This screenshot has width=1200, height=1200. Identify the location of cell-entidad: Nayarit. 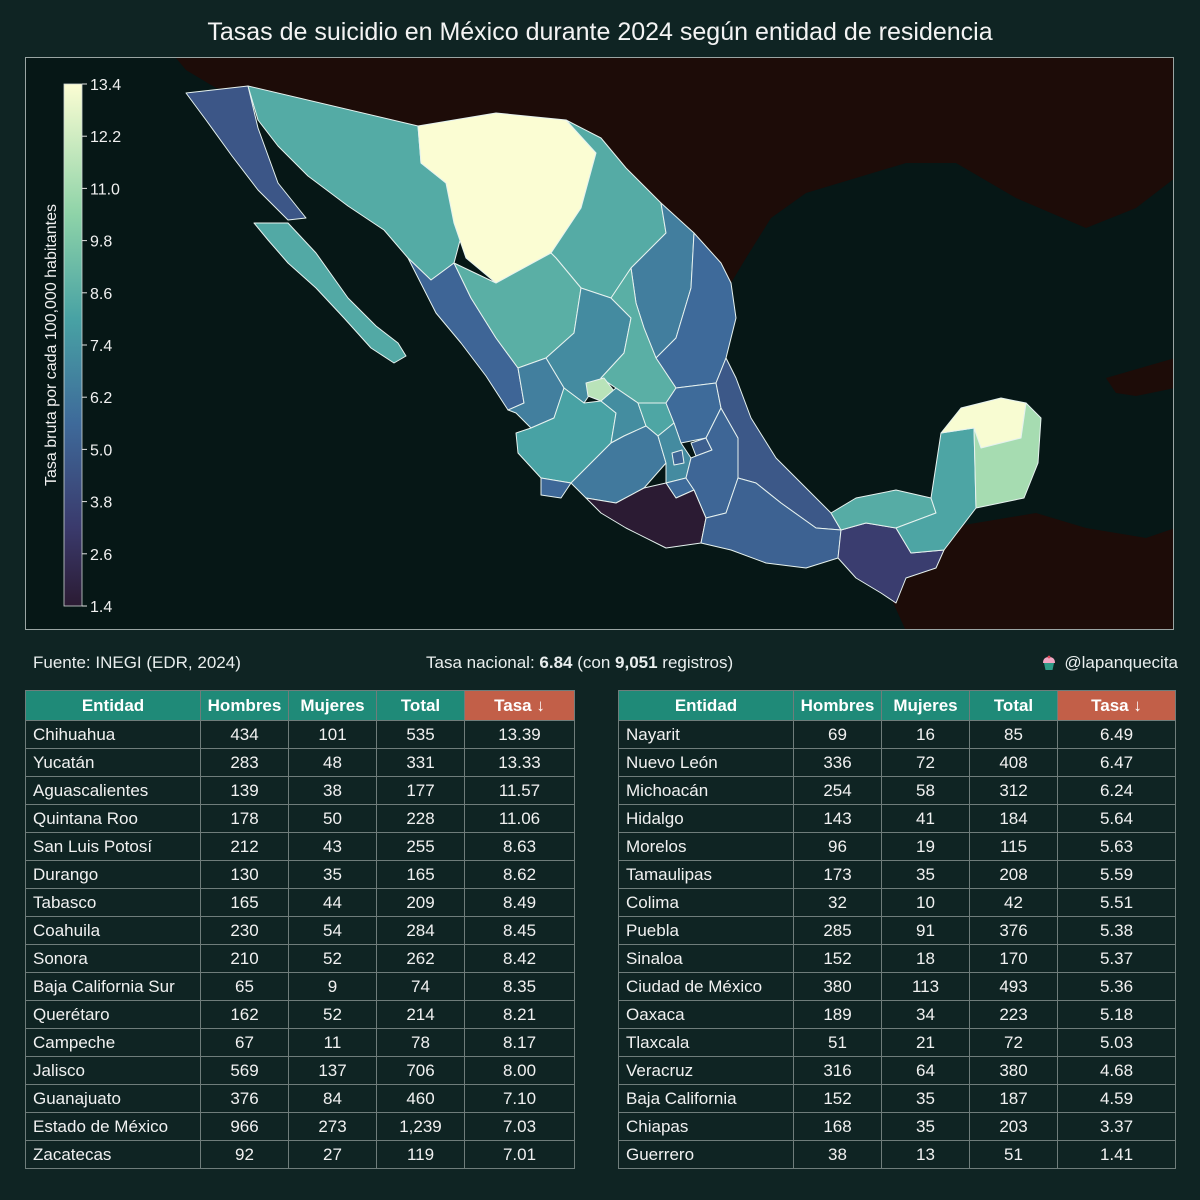
(706, 734).